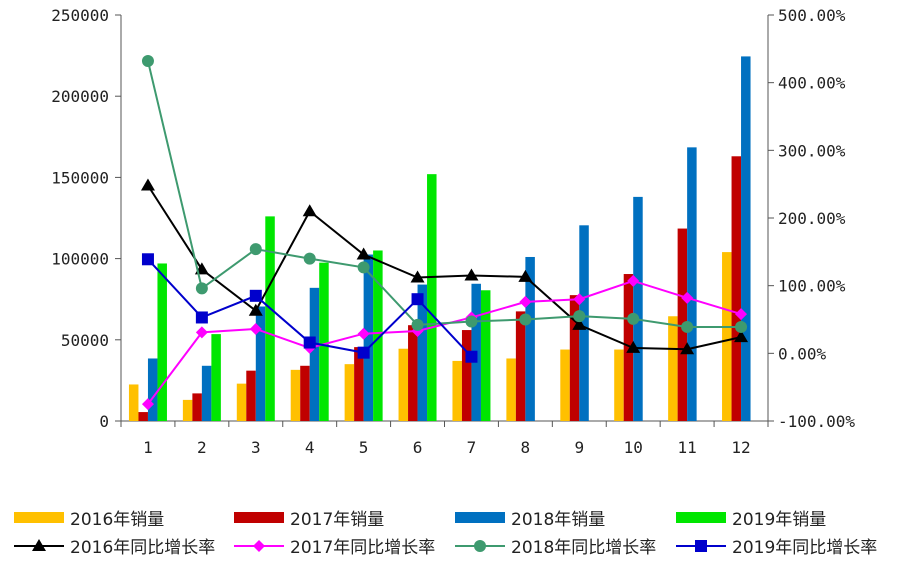  Describe the element at coordinates (558, 519) in the screenshot. I see `legend-label: 2018年销量` at that location.